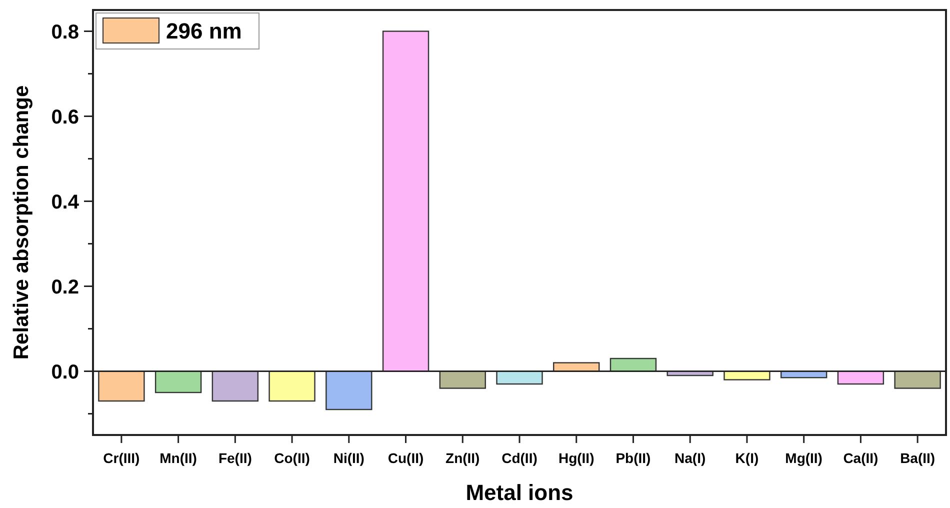 The height and width of the screenshot is (508, 950). I want to click on x-tick-label: Mg(II), so click(803, 458).